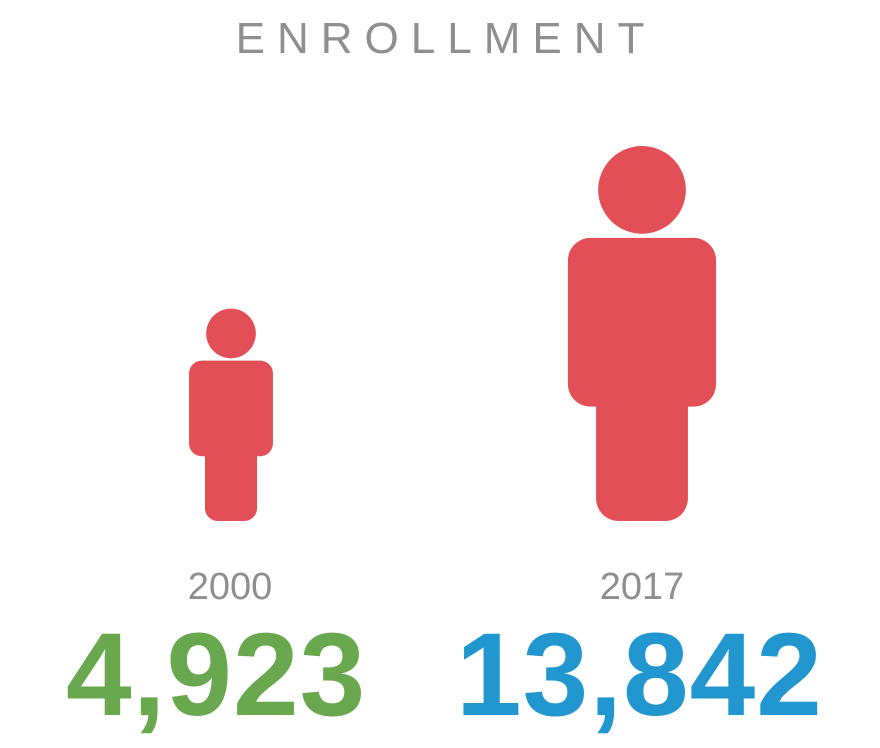  What do you see at coordinates (231, 414) in the screenshot?
I see `person-icon-2000` at bounding box center [231, 414].